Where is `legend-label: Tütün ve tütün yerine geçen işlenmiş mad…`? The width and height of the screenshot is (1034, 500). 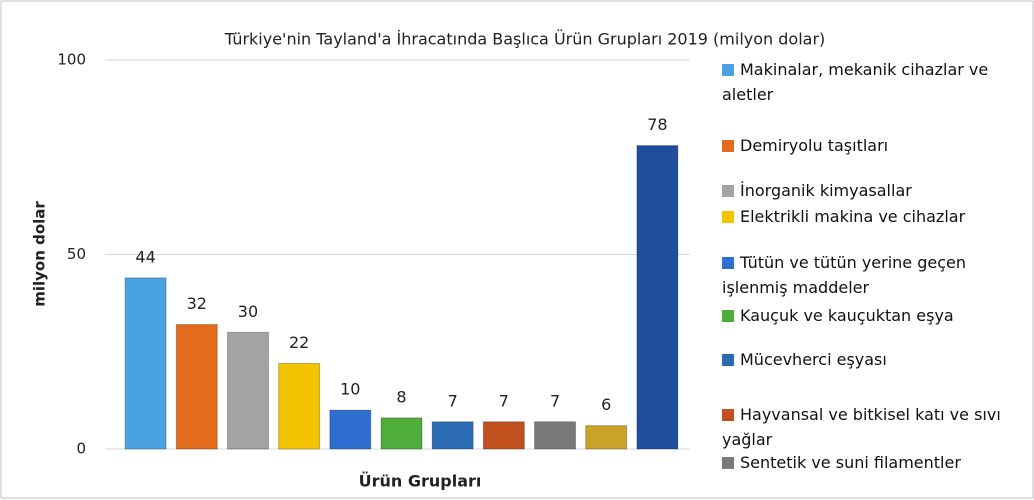
legend-label: Tütün ve tütün yerine geçen işlenmiş mad… is located at coordinates (844, 275).